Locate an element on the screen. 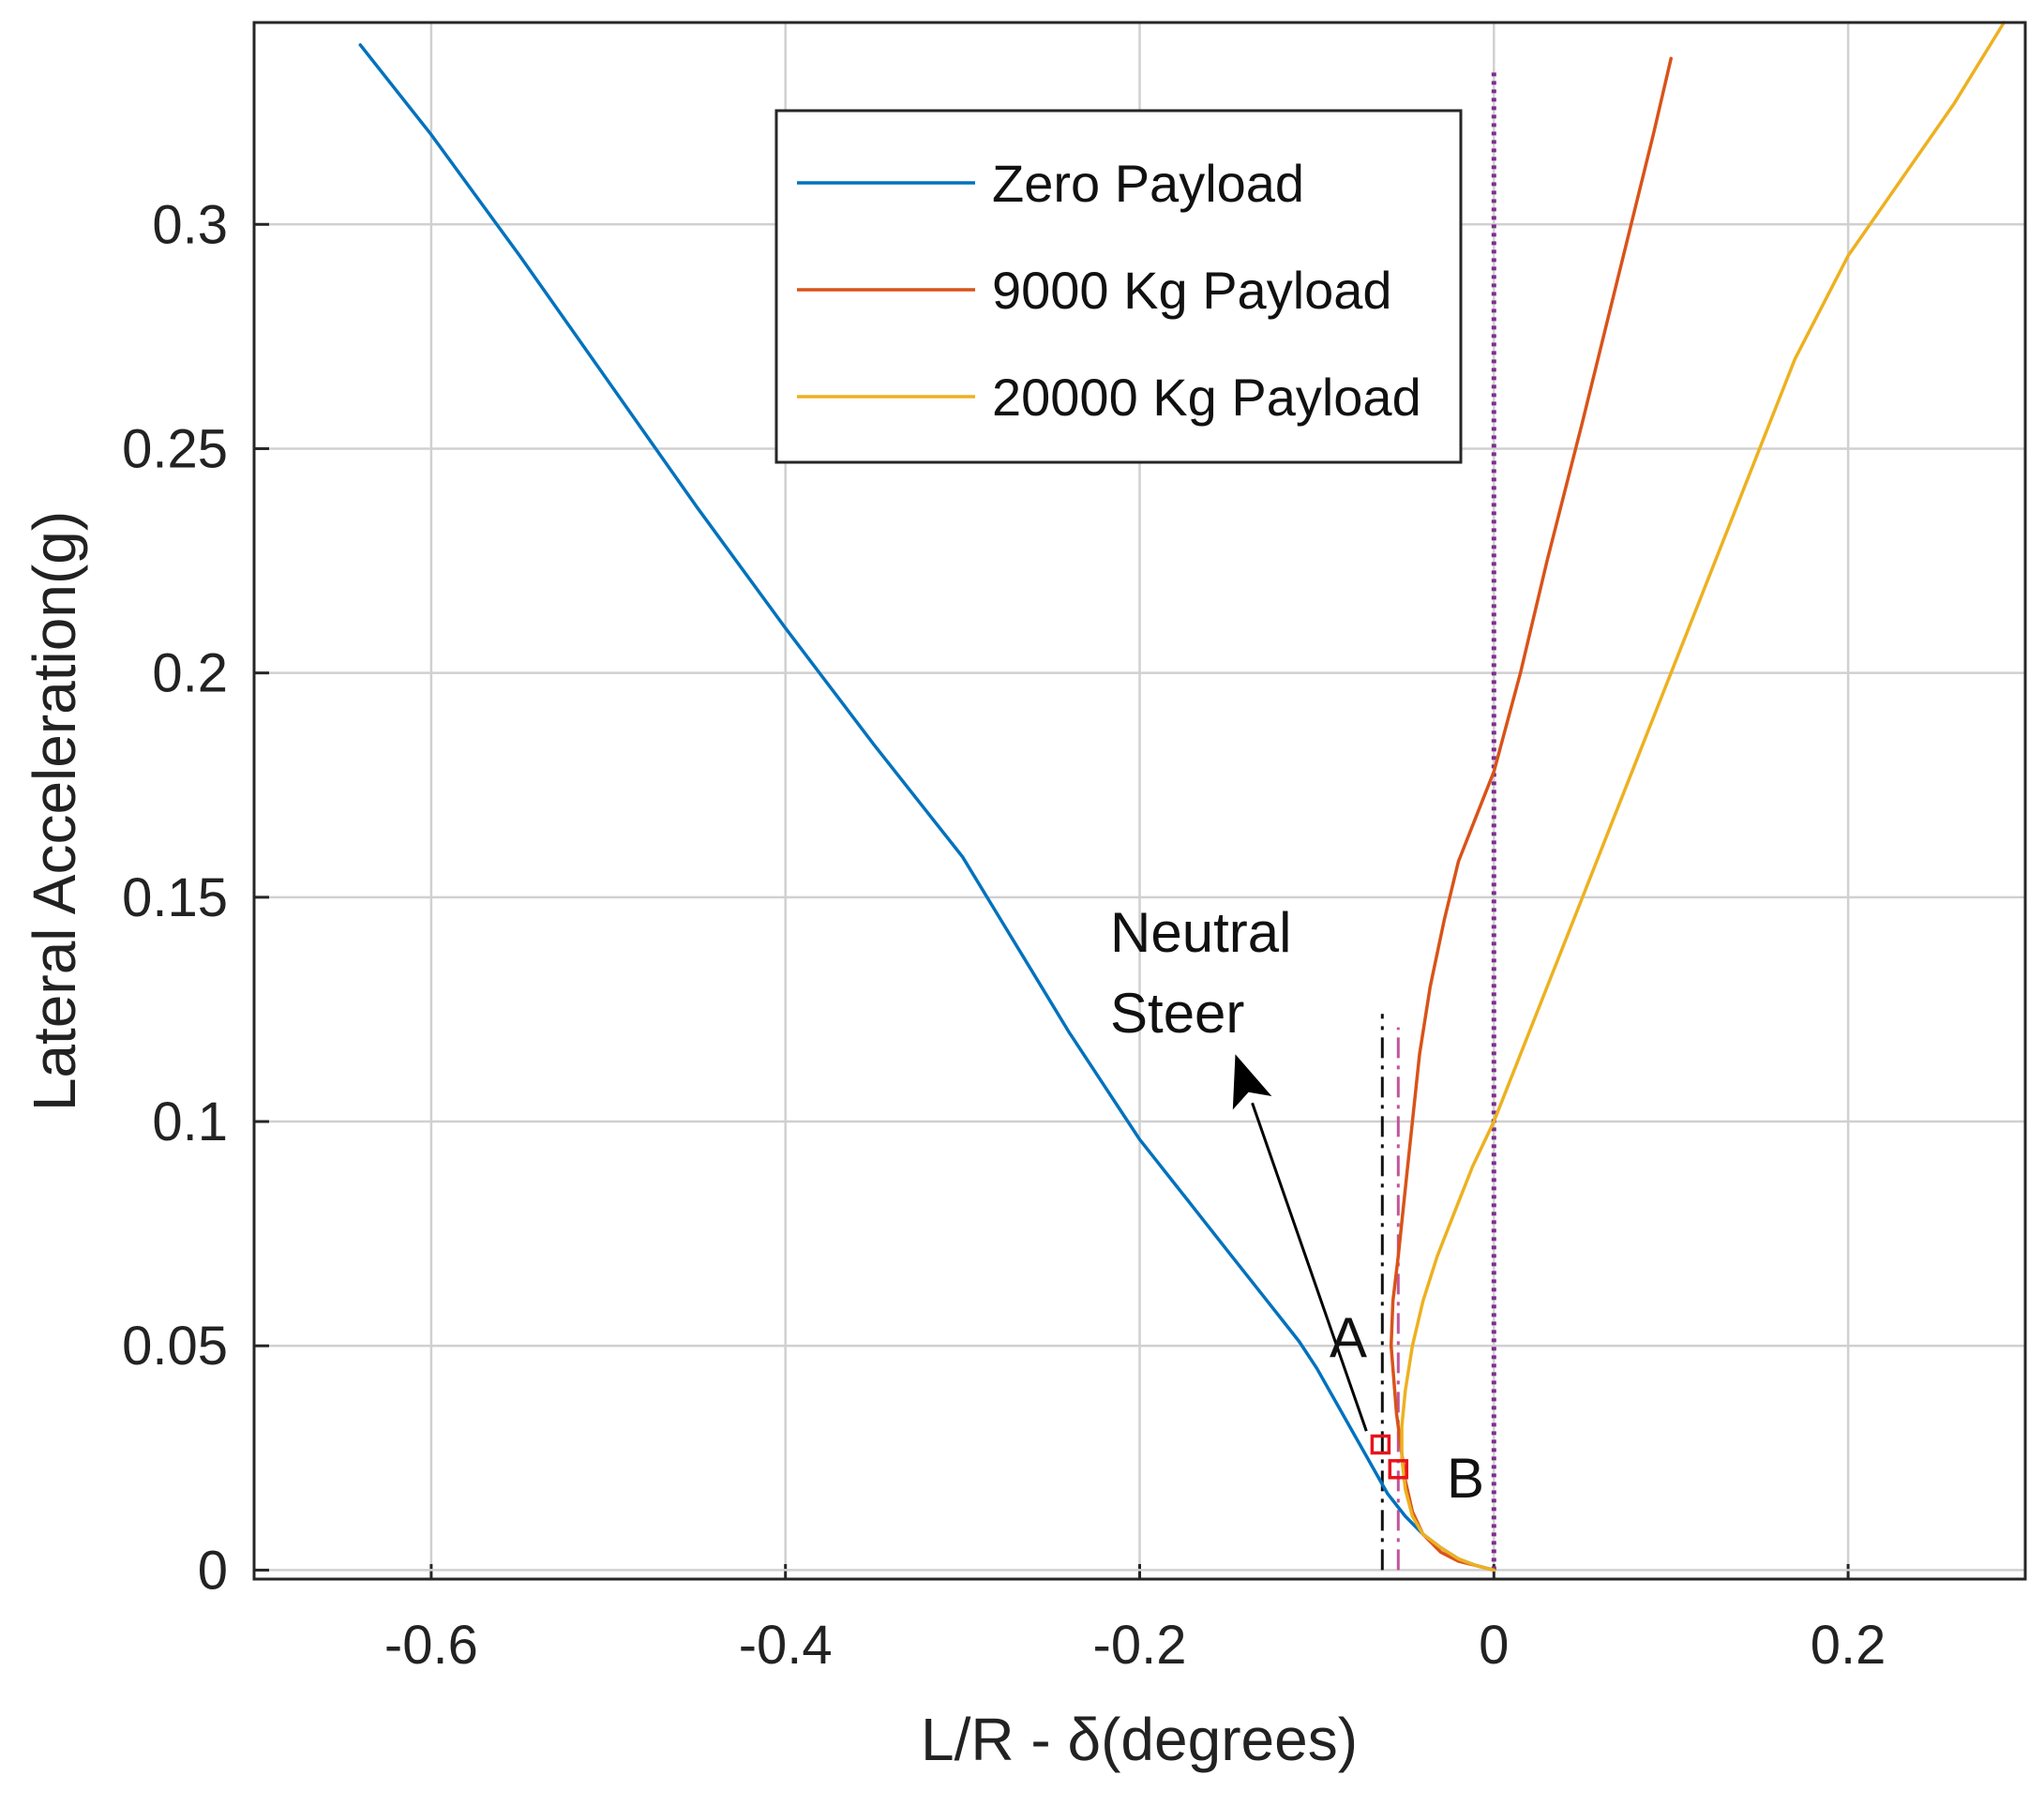 This screenshot has height=1806, width=2044. x-tick-labels: -0.6 -0.4 -0.2 0 0.2 is located at coordinates (1135, 1645).